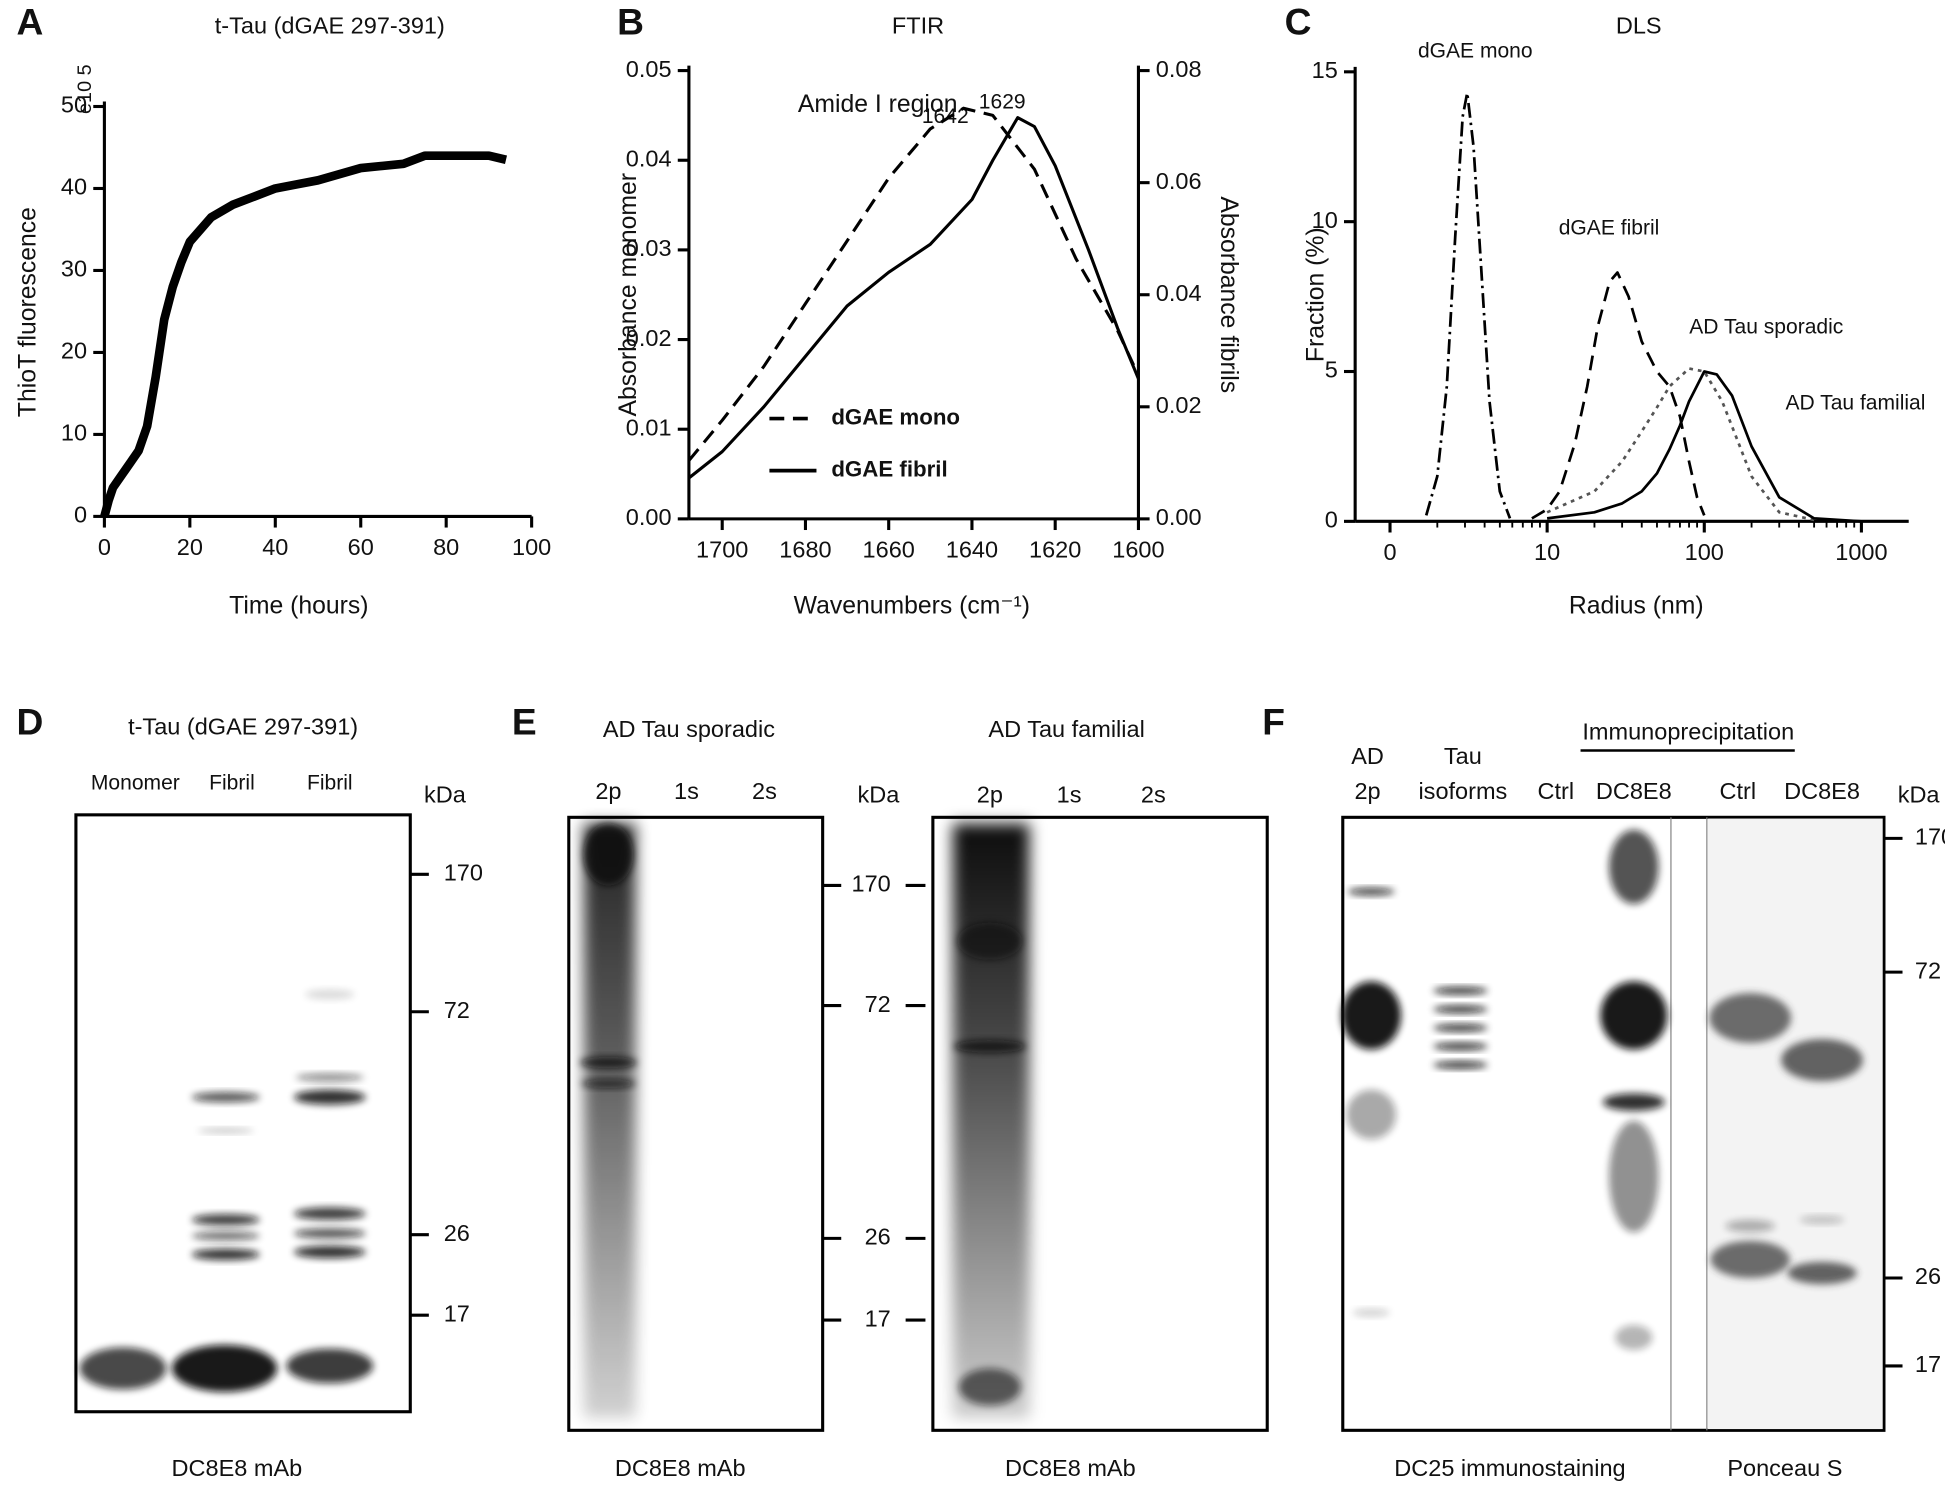 This screenshot has height=1491, width=1945. I want to click on x-tick-label: 1000, so click(1861, 552).